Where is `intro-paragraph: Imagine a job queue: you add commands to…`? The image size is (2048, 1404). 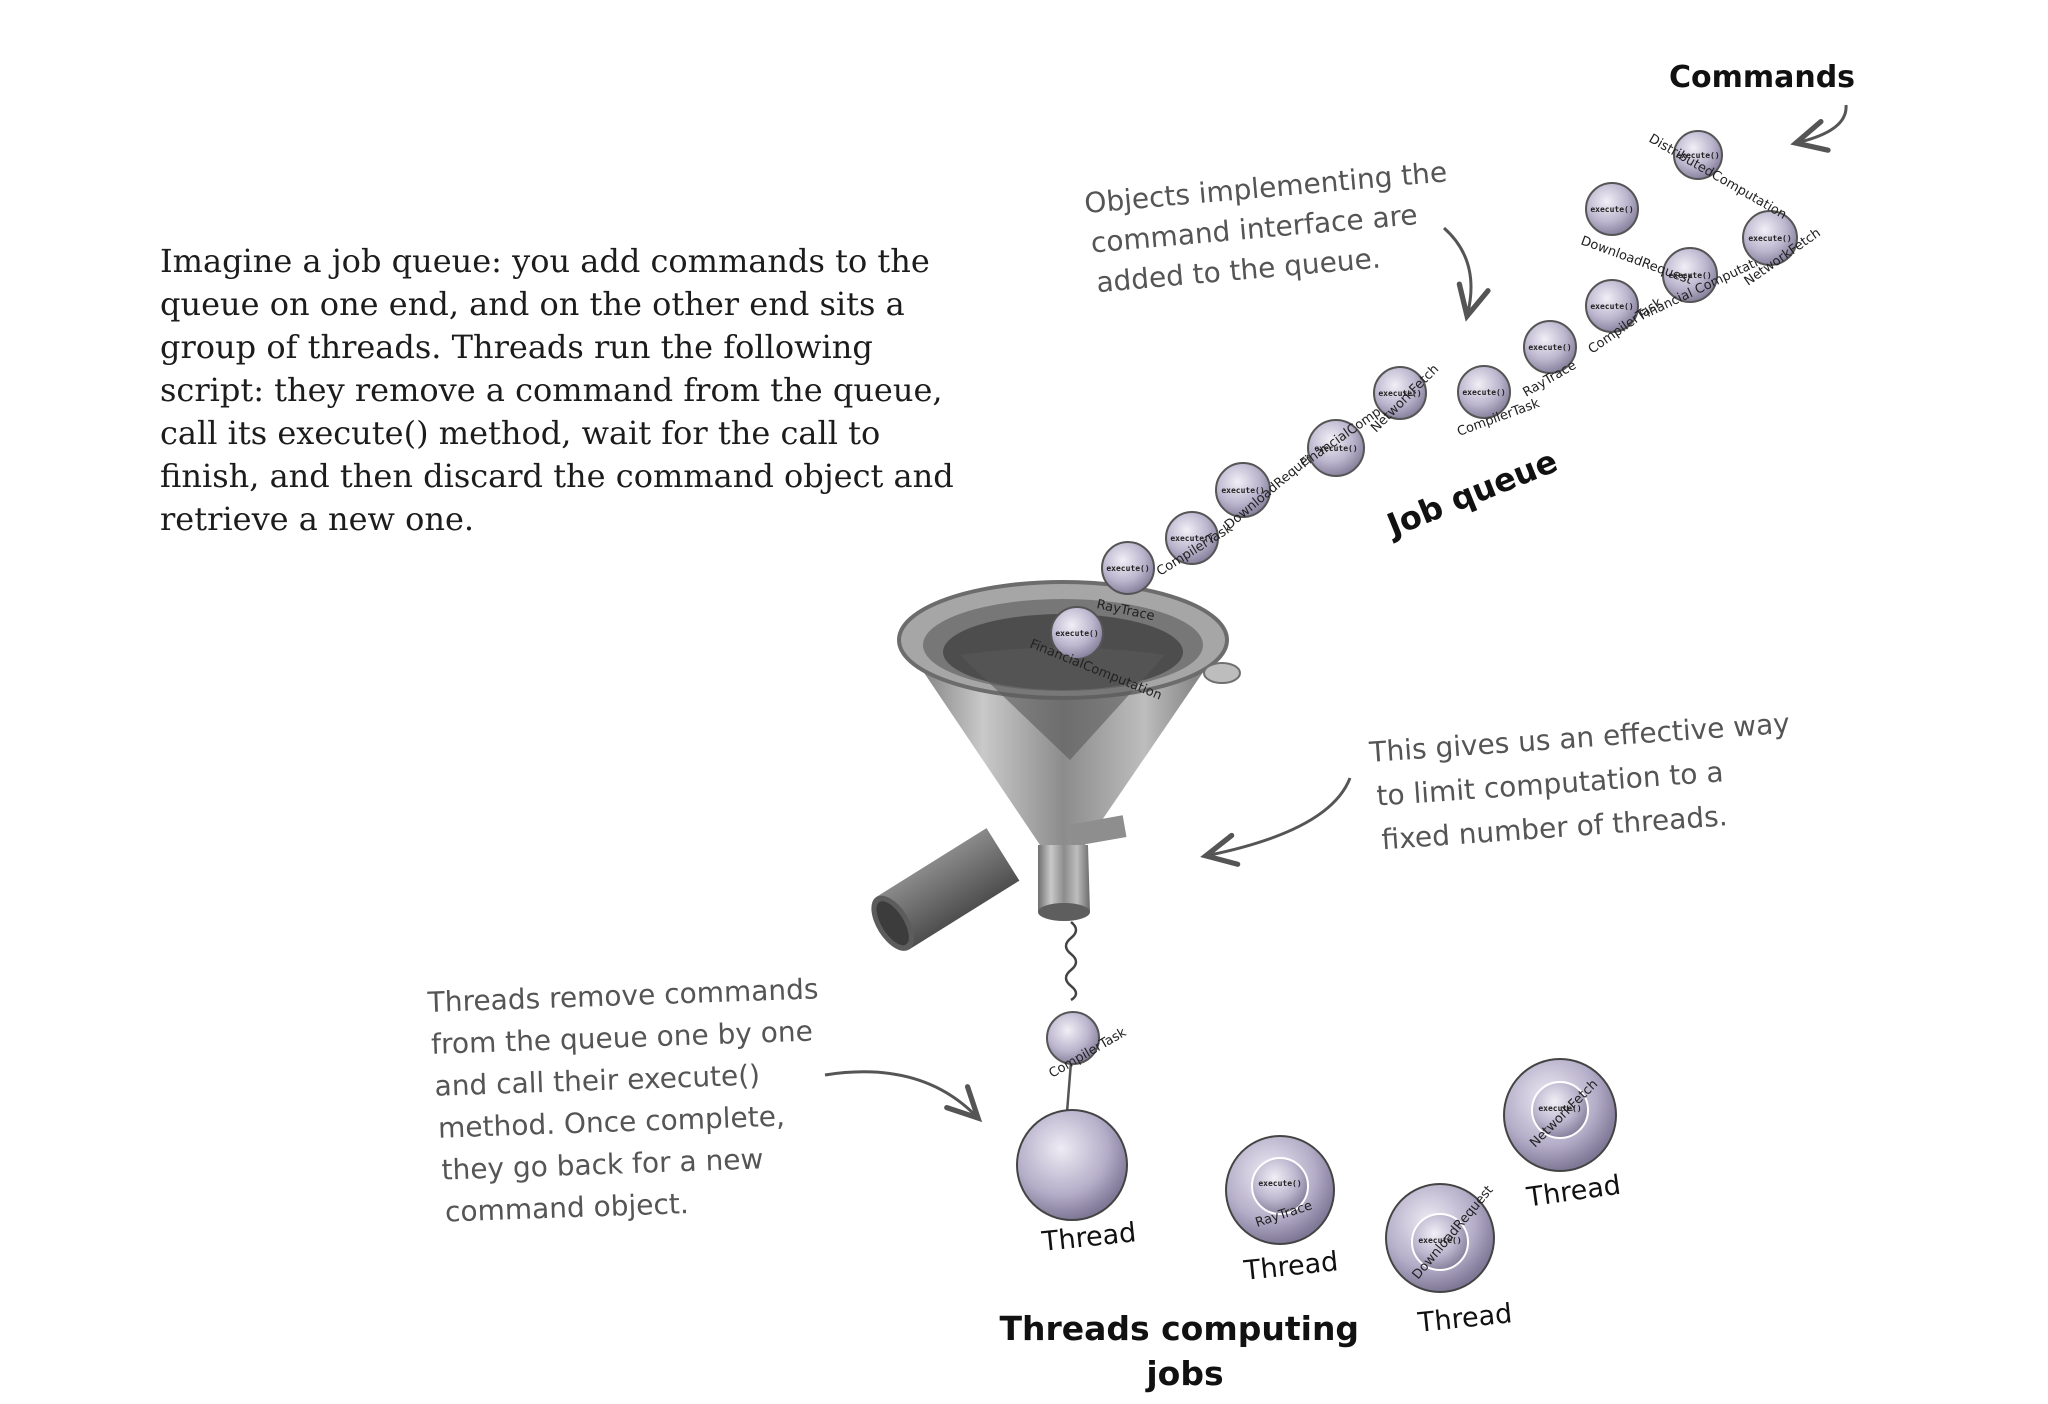
intro-paragraph: Imagine a job queue: you add commands to… is located at coordinates (557, 390).